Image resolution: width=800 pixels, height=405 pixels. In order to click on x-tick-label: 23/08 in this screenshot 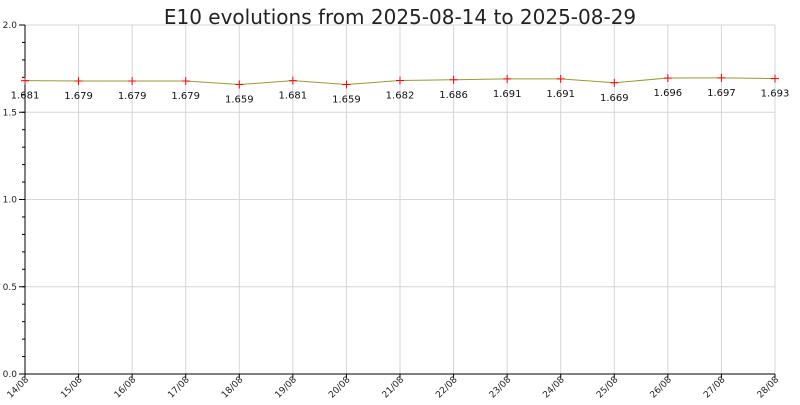, I will do `click(501, 387)`.